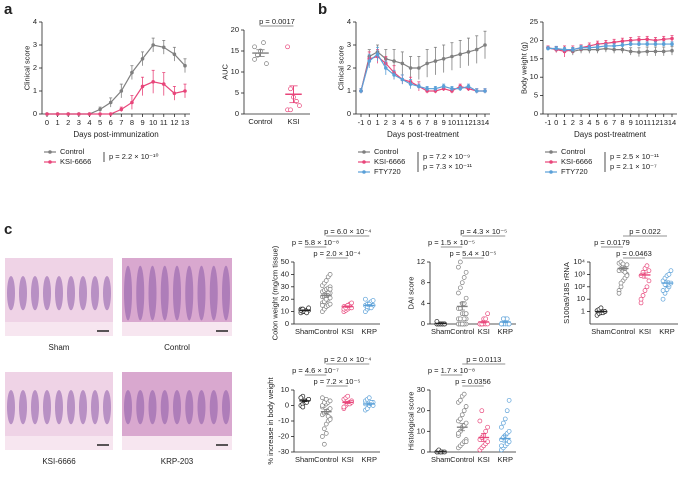  I want to click on x-tick-label: 3, so click(581, 122).